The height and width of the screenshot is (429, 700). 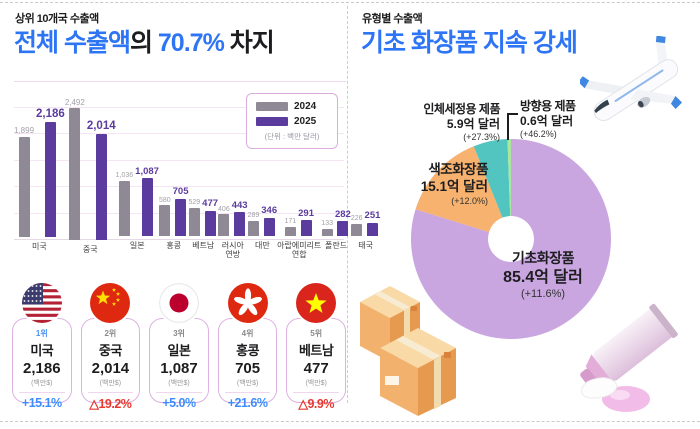 What do you see at coordinates (316, 303) in the screenshot?
I see `flag-vn-icon` at bounding box center [316, 303].